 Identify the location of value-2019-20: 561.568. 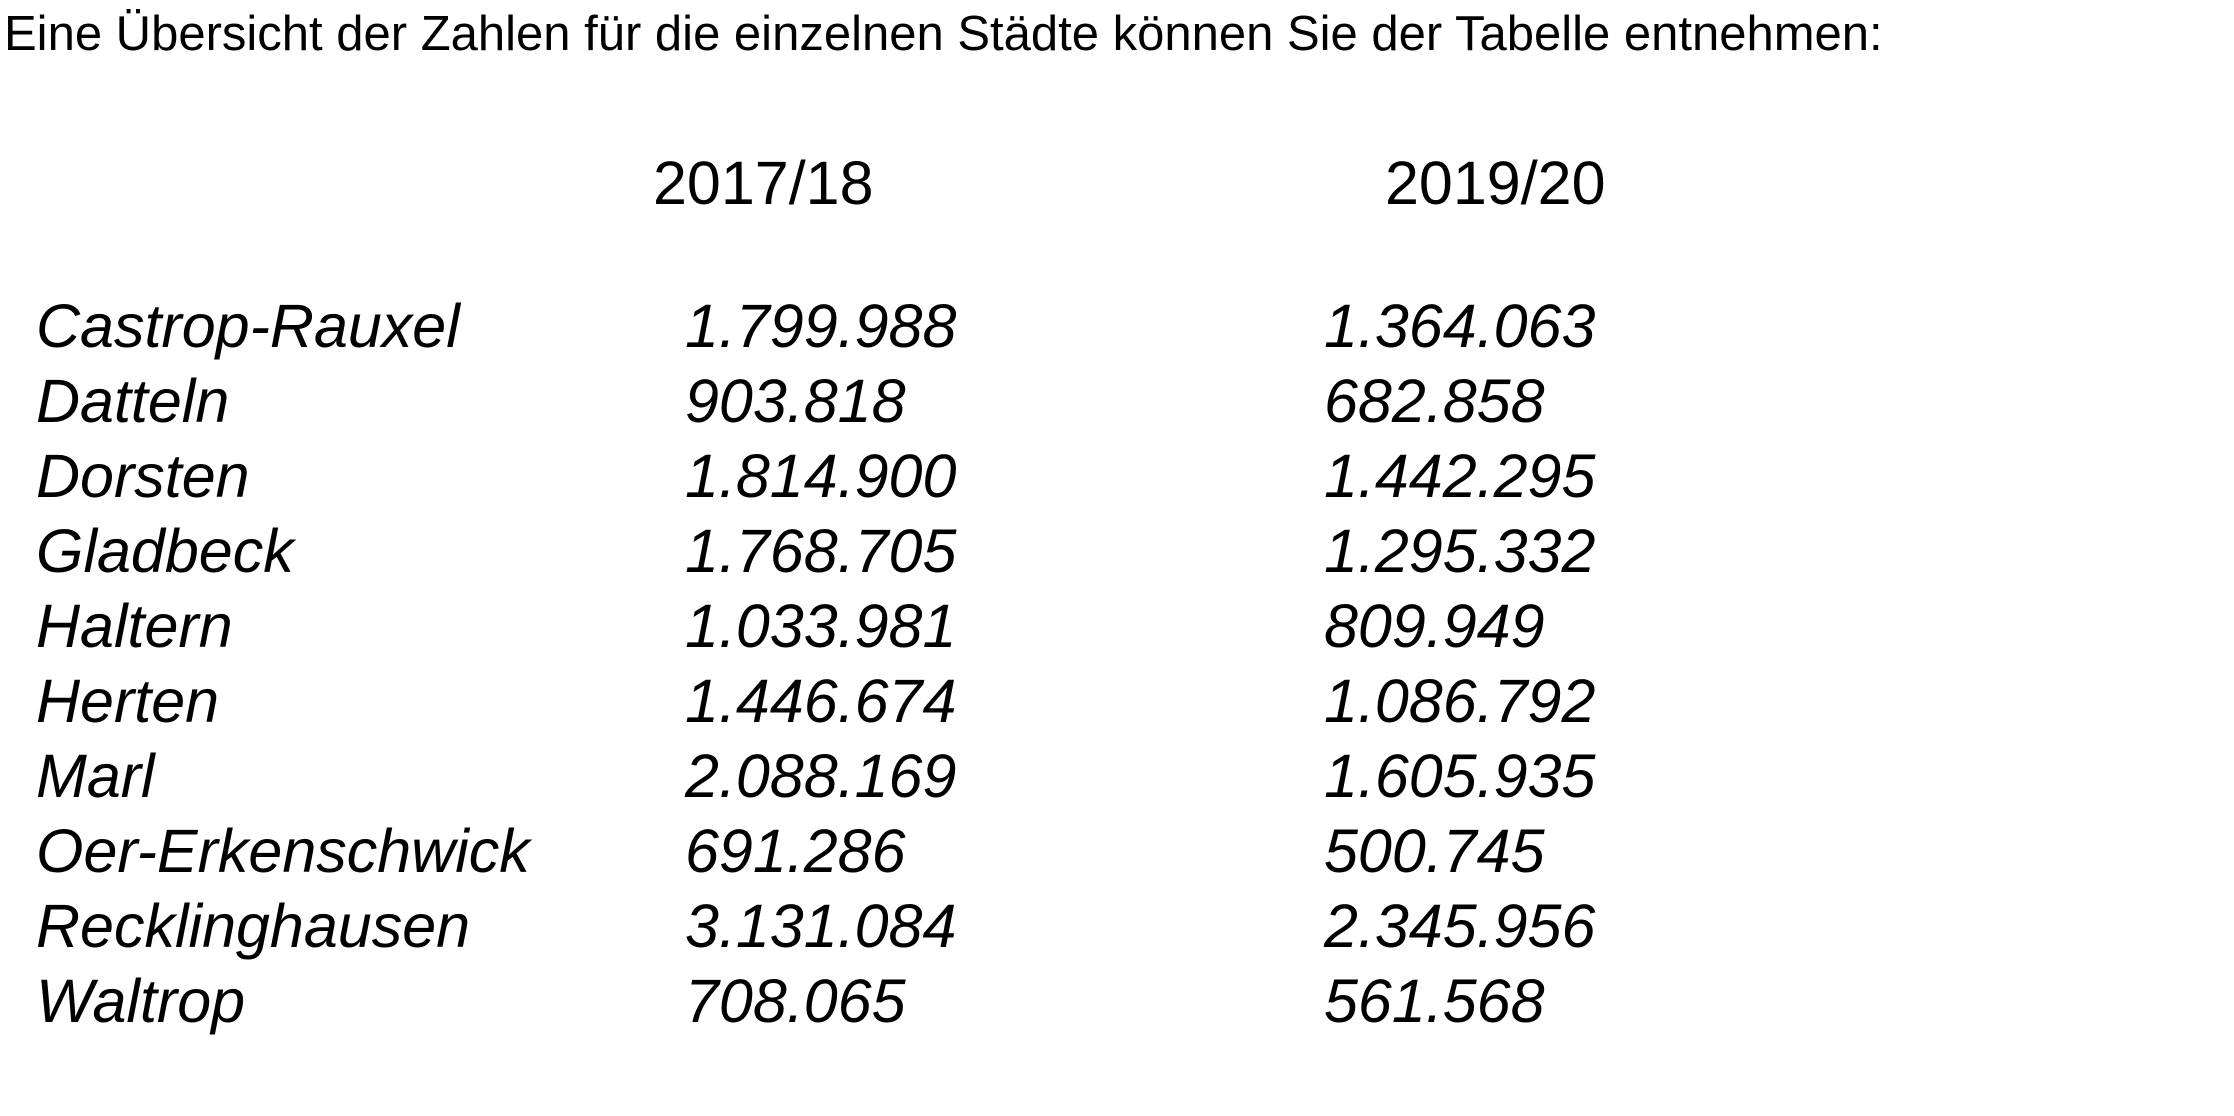
(1434, 1001).